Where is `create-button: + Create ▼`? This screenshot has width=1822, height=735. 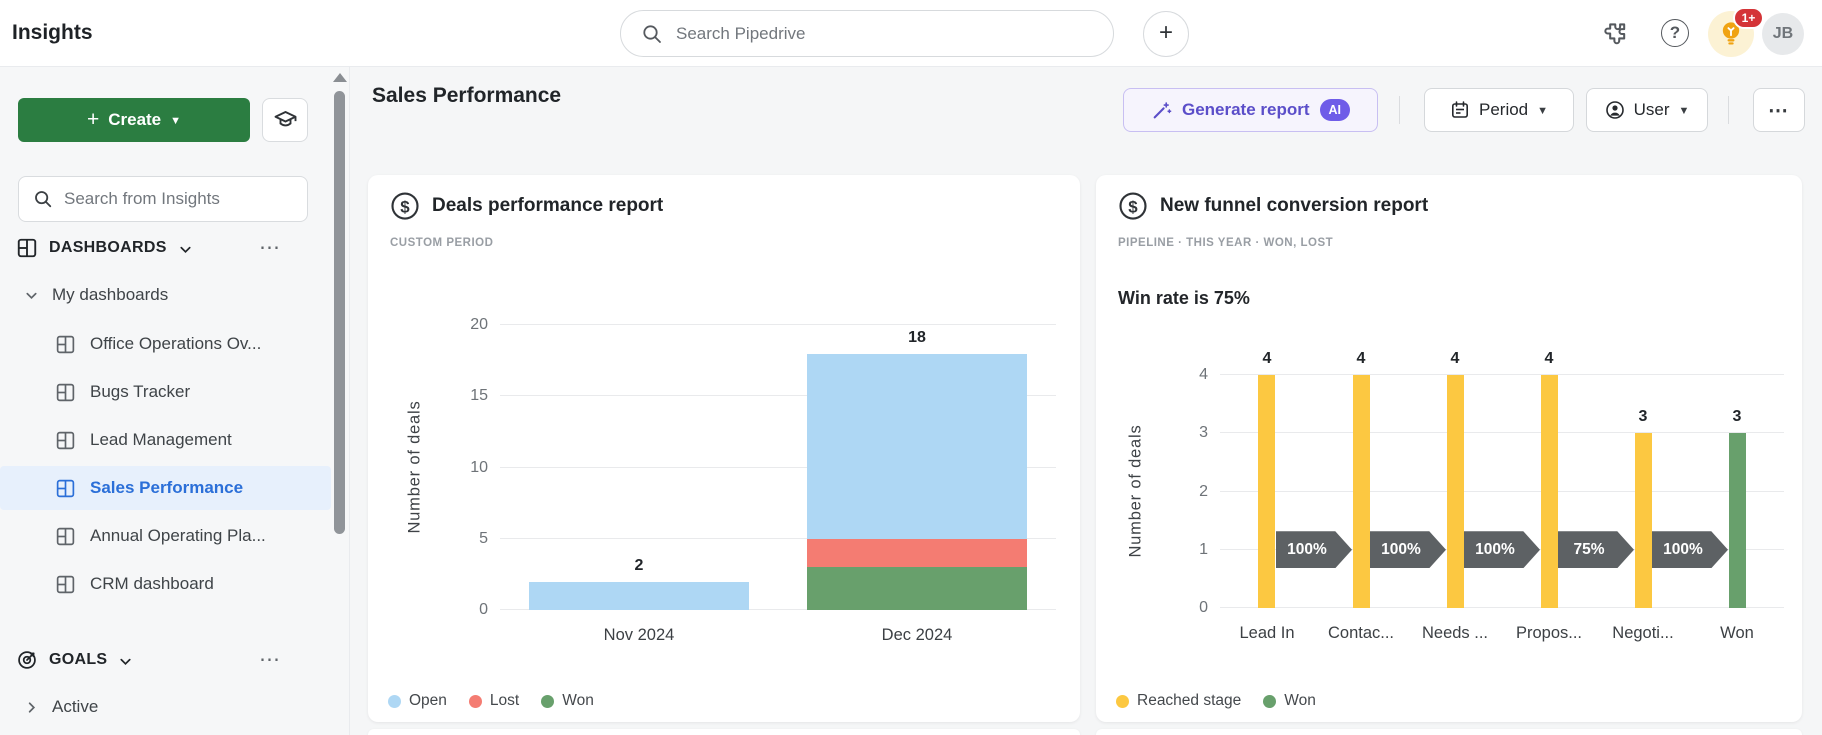
create-button: + Create ▼ is located at coordinates (134, 120).